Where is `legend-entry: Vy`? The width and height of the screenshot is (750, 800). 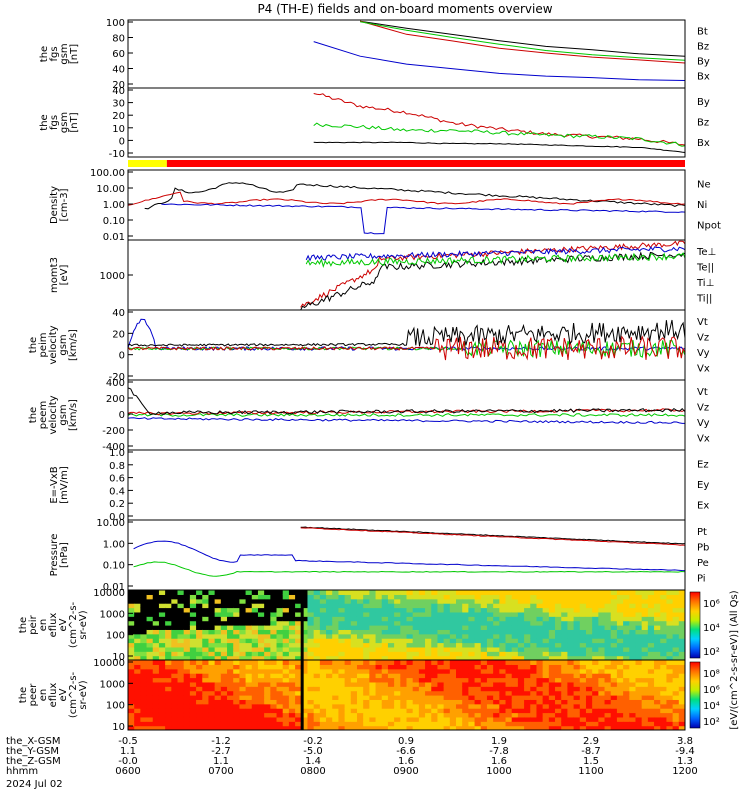 legend-entry: Vy is located at coordinates (703, 423).